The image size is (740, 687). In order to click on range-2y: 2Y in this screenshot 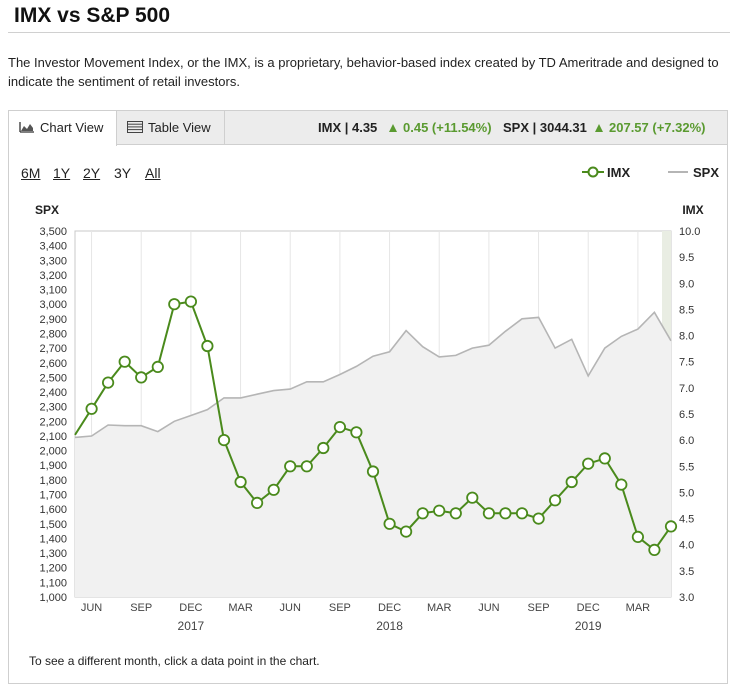, I will do `click(92, 173)`.